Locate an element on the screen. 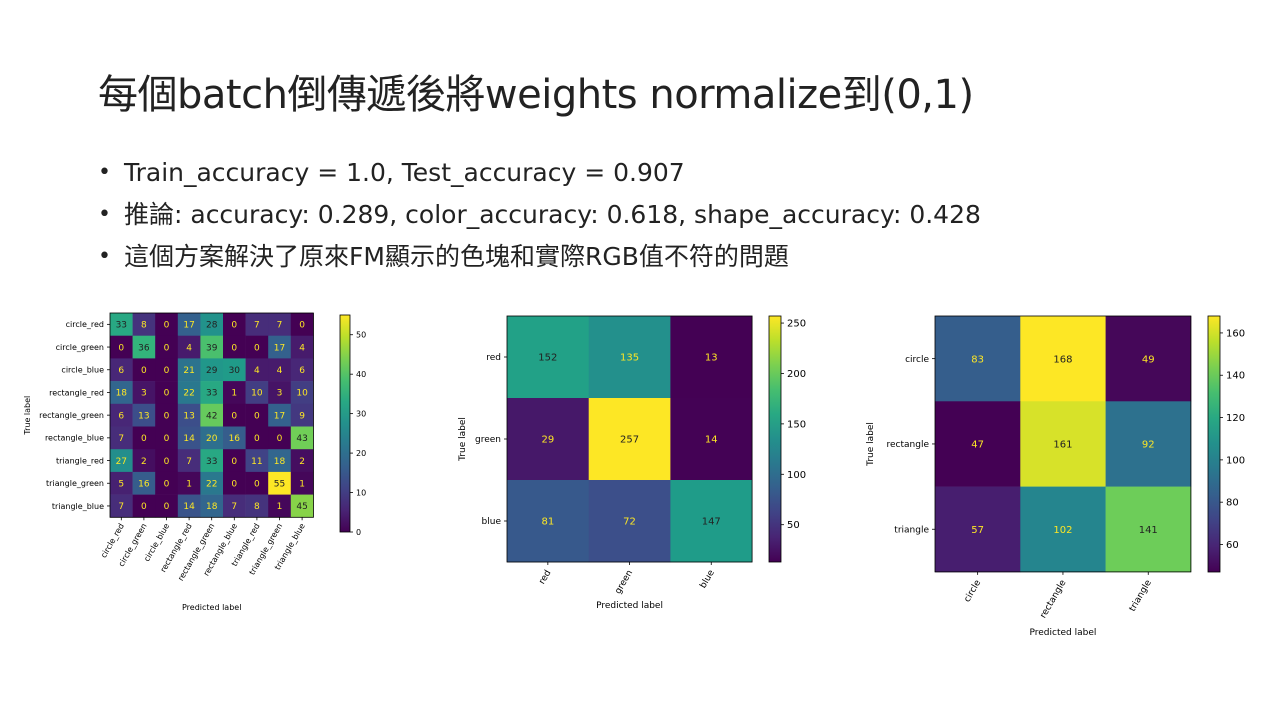  colorbar-tick-label: 0 is located at coordinates (358, 532).